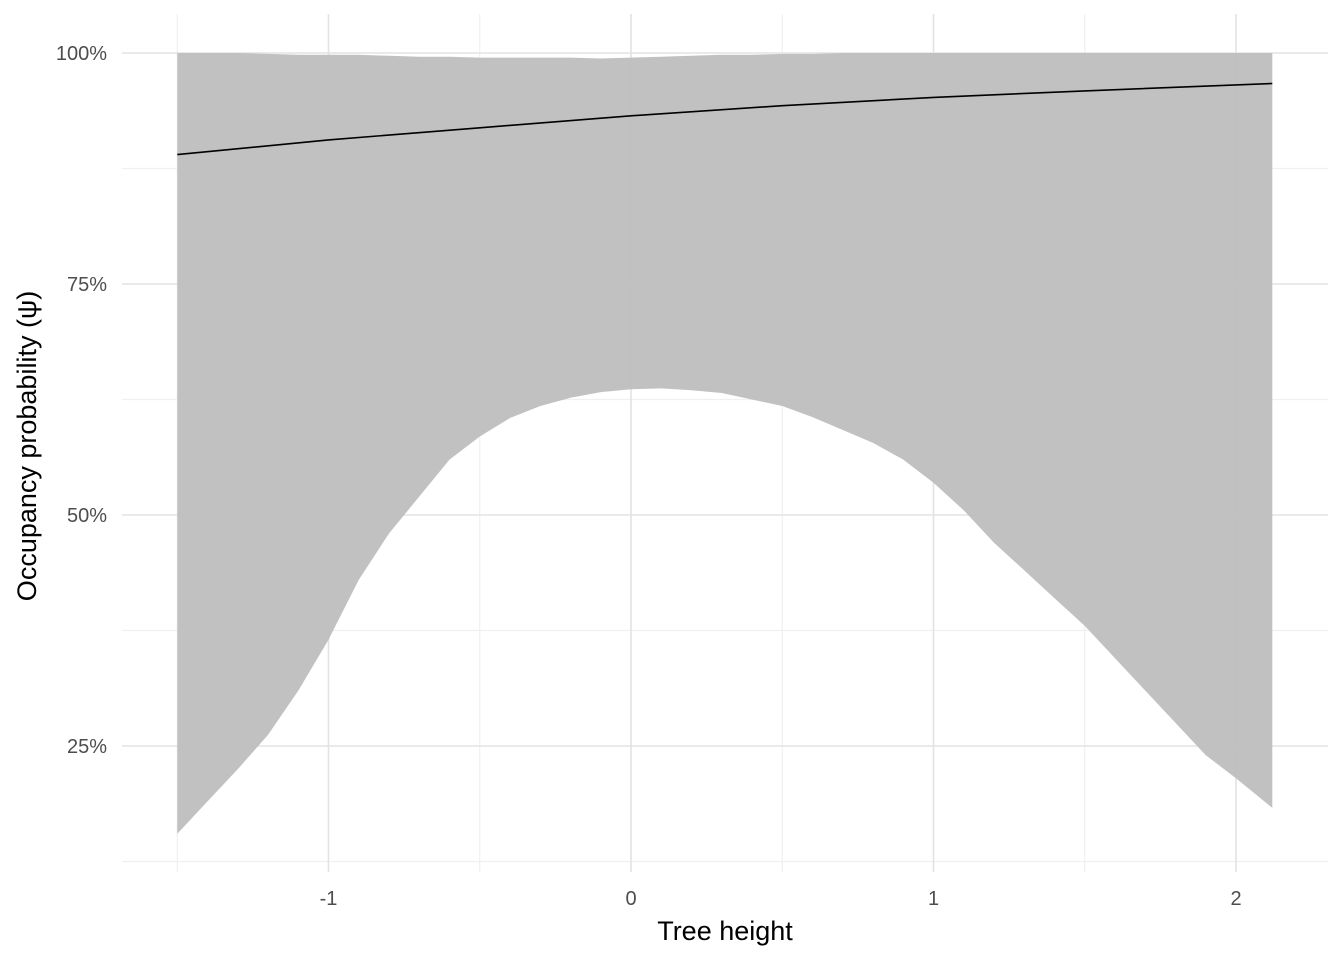 The height and width of the screenshot is (960, 1344). What do you see at coordinates (1235, 899) in the screenshot?
I see `x-tick-label: 2` at bounding box center [1235, 899].